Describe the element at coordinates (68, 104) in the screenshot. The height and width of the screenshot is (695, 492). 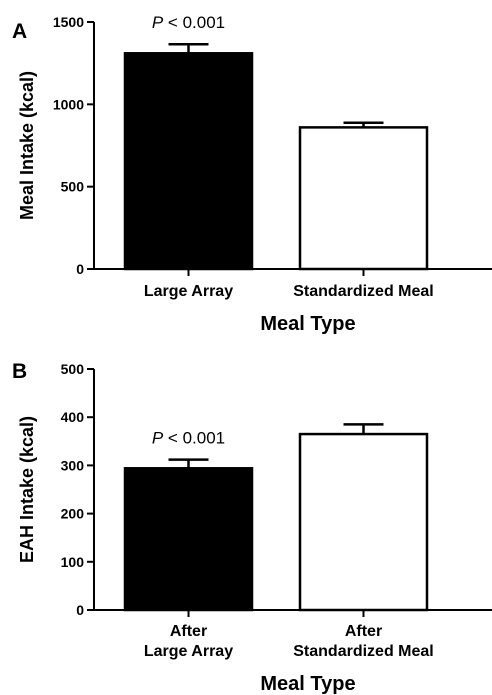
I see `y-tick-label: 1000` at that location.